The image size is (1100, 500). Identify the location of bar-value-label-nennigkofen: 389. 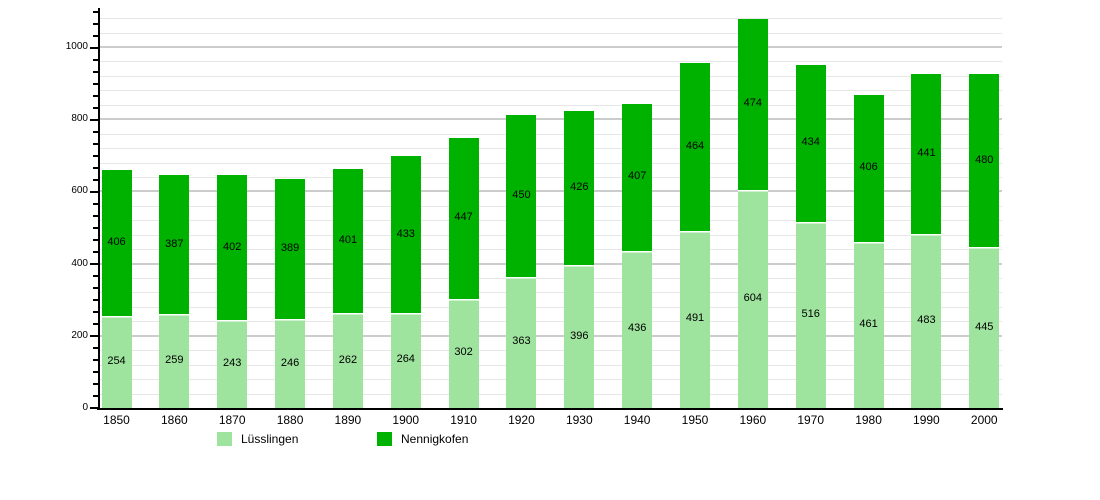
(290, 247).